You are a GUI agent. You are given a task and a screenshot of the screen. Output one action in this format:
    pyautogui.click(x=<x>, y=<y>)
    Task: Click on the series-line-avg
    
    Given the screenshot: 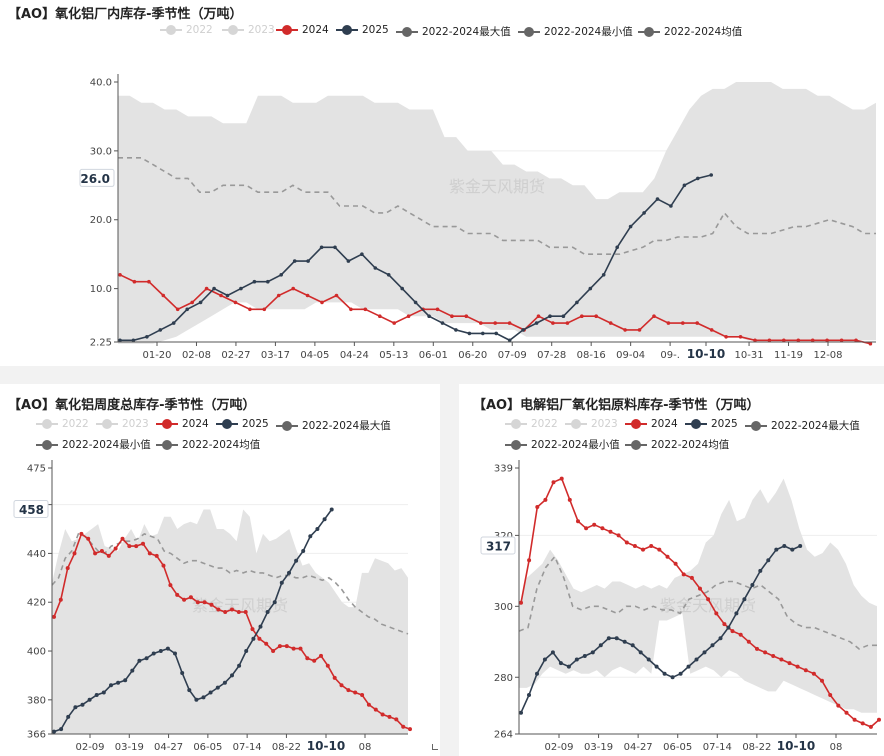 What is the action you would take?
    pyautogui.click(x=497, y=206)
    